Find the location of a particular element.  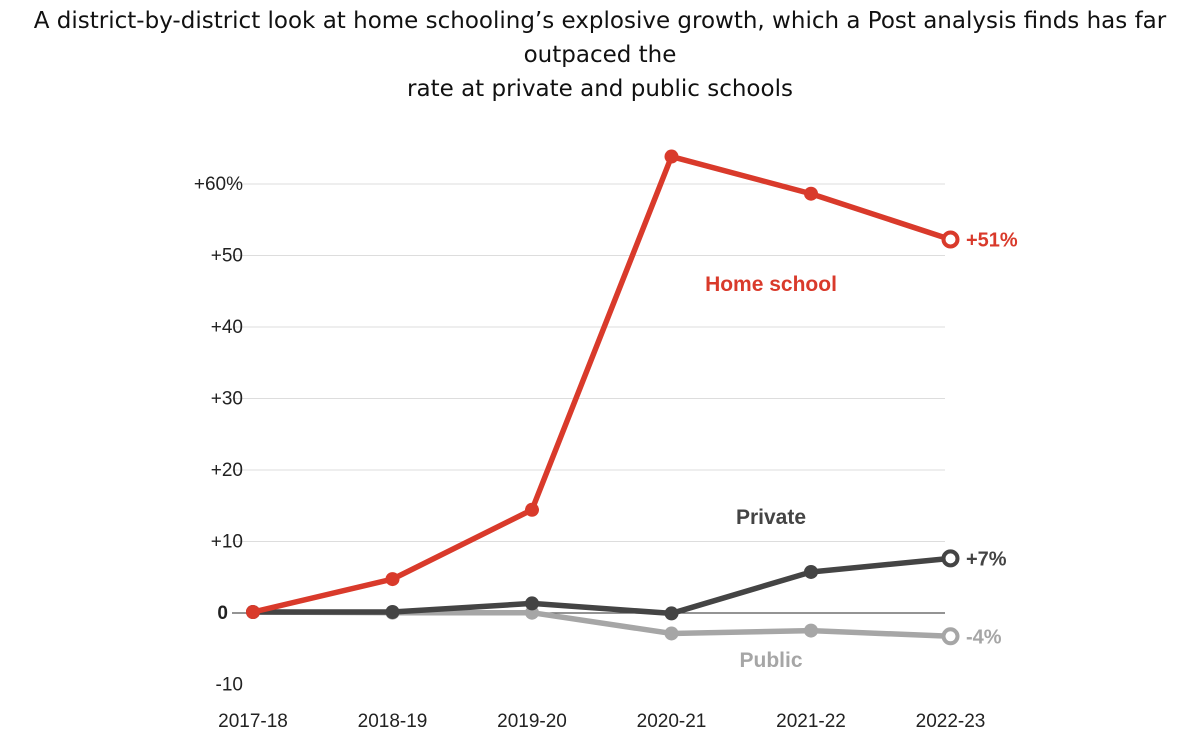

series-line-public is located at coordinates (602, 624).